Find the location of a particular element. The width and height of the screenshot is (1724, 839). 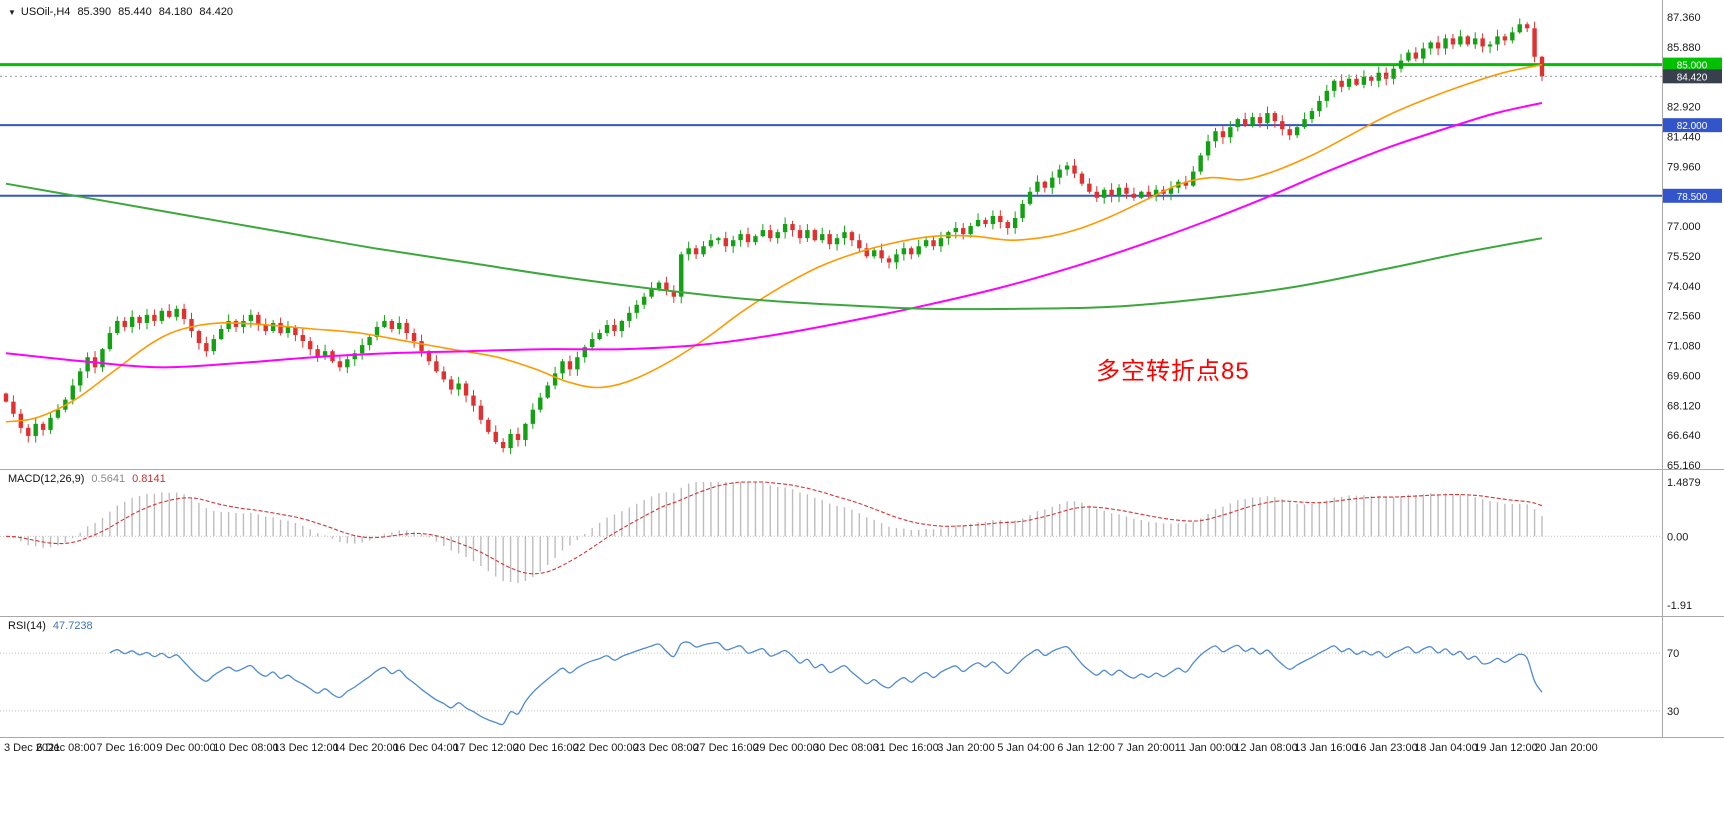

svg-text: 9 Dec 00:00 is located at coordinates (185, 748).